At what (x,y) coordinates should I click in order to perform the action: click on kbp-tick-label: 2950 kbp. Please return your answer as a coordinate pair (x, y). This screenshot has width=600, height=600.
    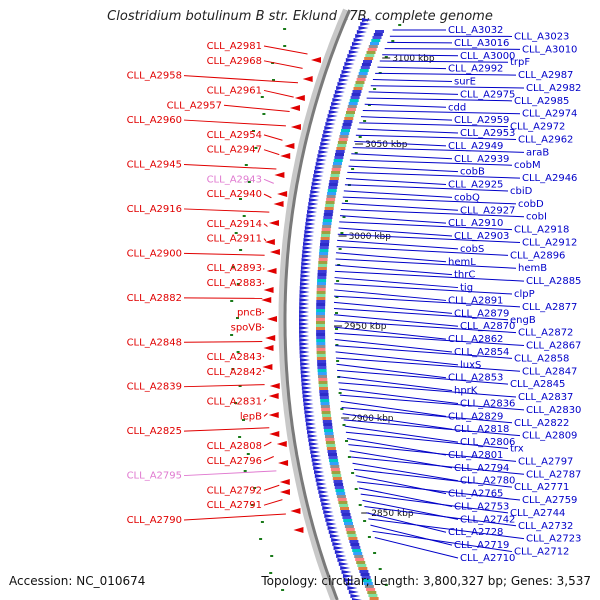
    Looking at the image, I should click on (365, 327).